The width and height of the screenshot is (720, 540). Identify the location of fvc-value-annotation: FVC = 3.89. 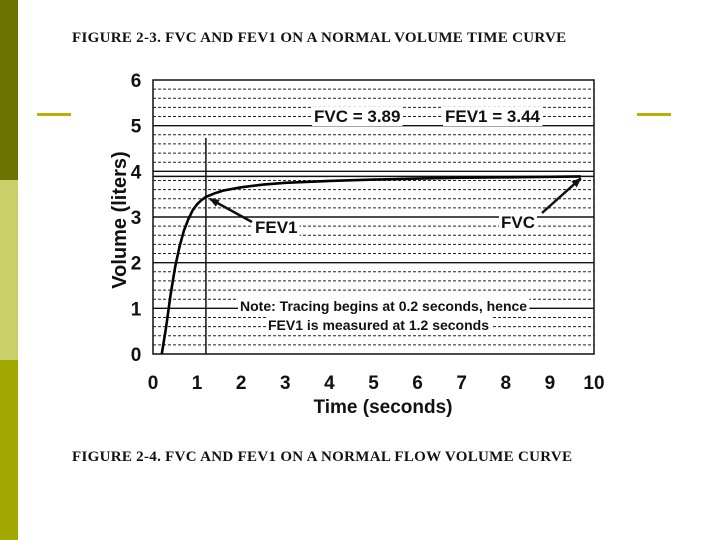
(357, 116).